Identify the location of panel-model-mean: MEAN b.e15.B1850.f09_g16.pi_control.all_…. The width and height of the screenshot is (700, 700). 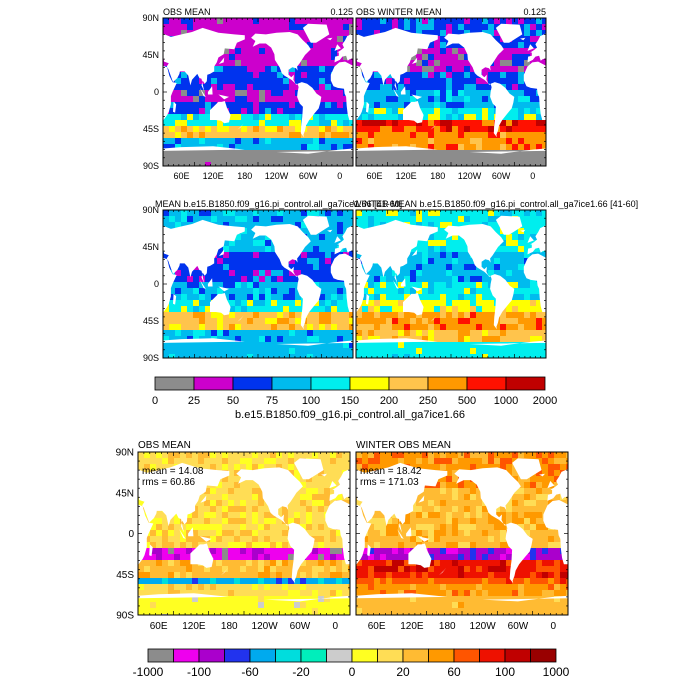
(272, 281).